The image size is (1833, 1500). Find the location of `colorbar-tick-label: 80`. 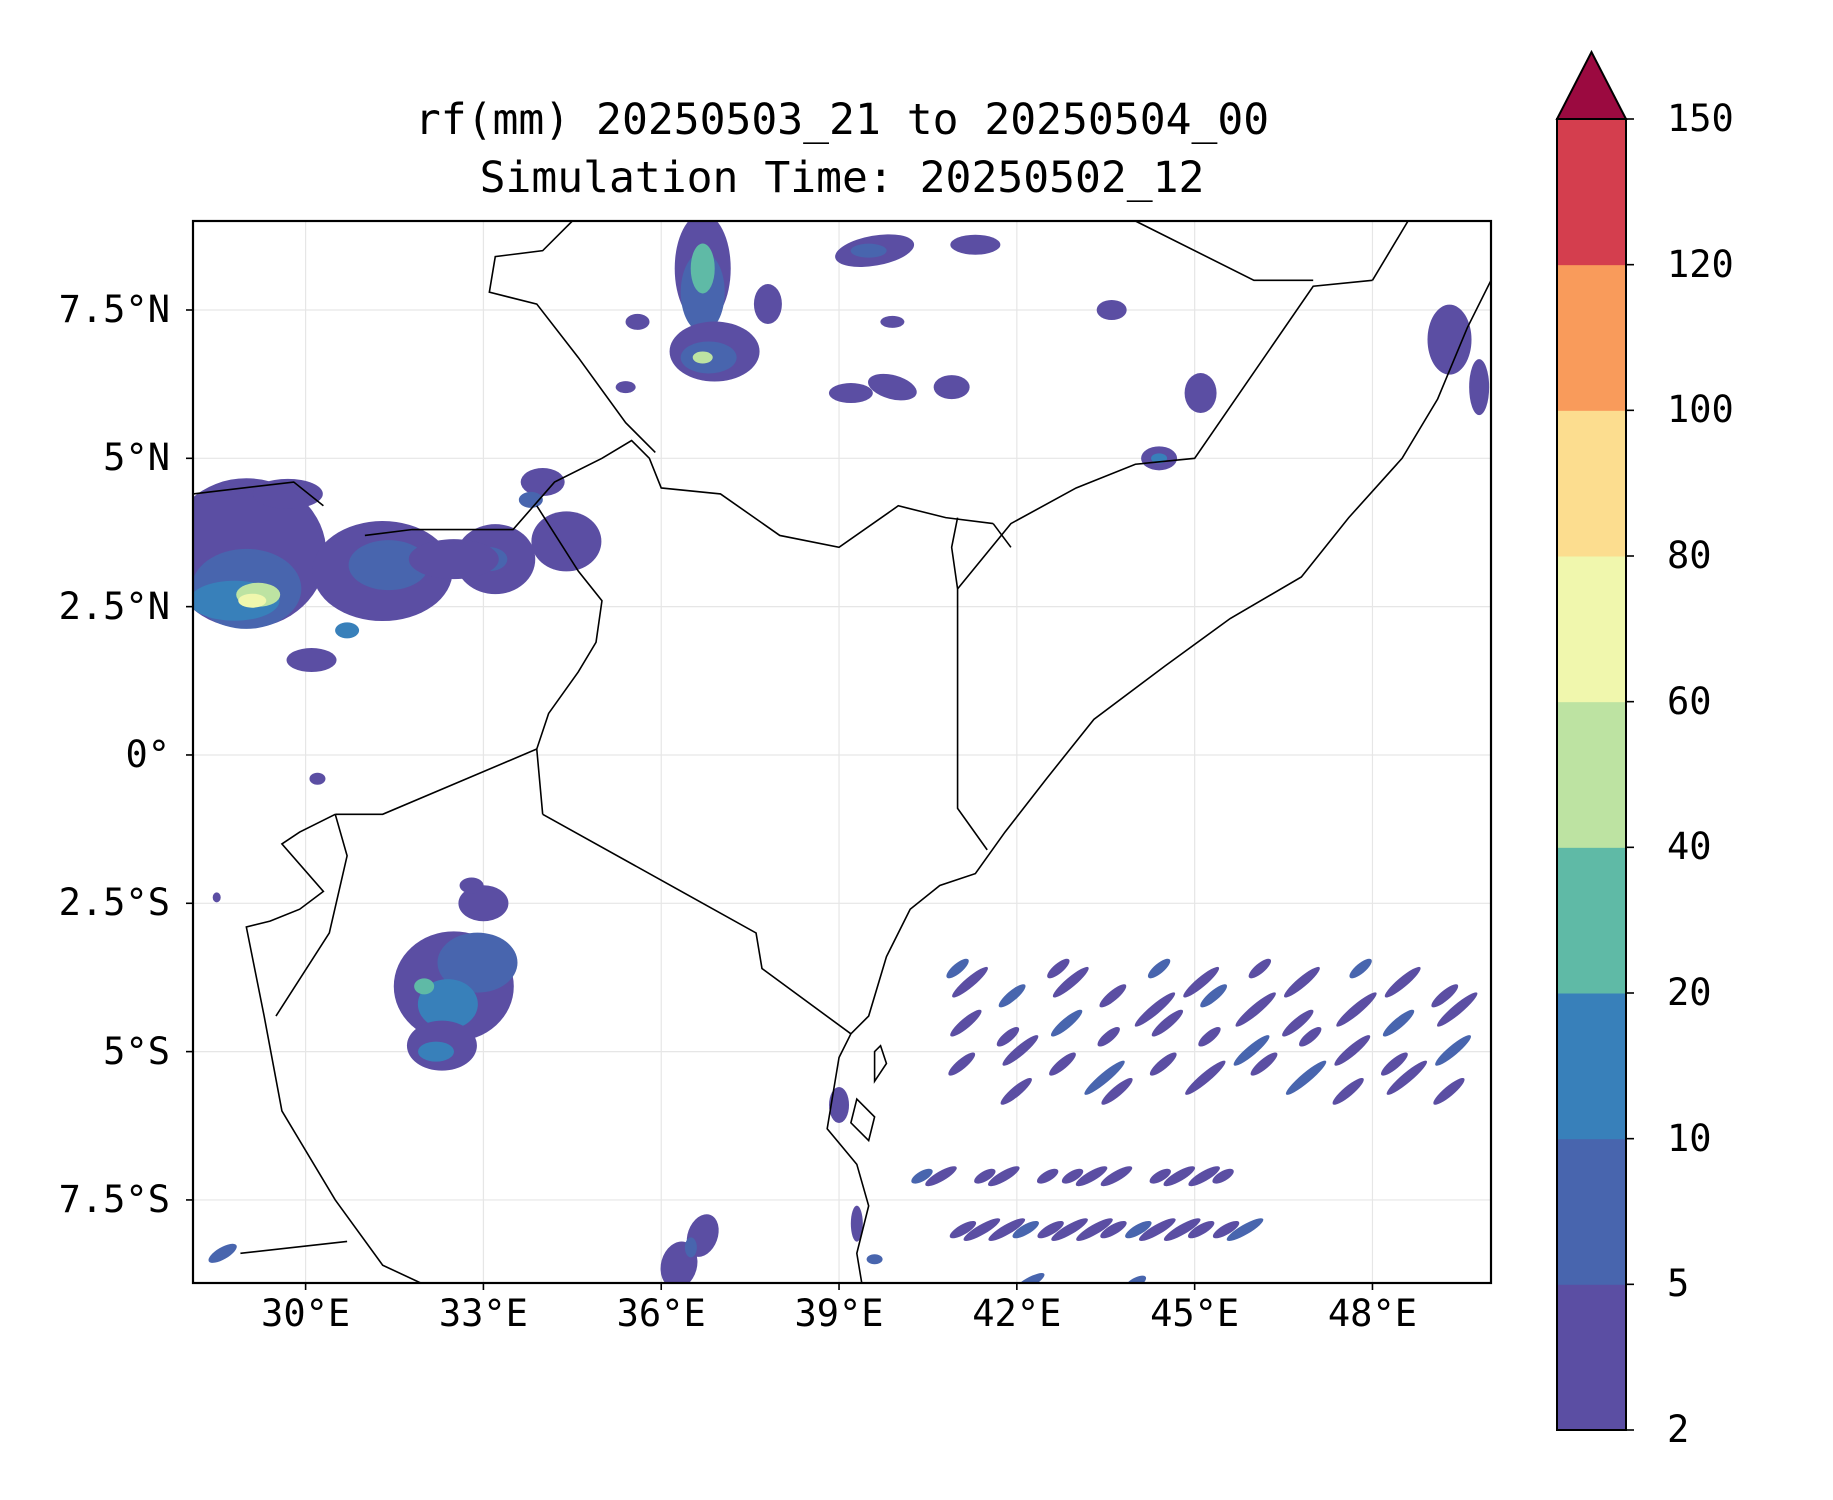

colorbar-tick-label: 80 is located at coordinates (1689, 555).